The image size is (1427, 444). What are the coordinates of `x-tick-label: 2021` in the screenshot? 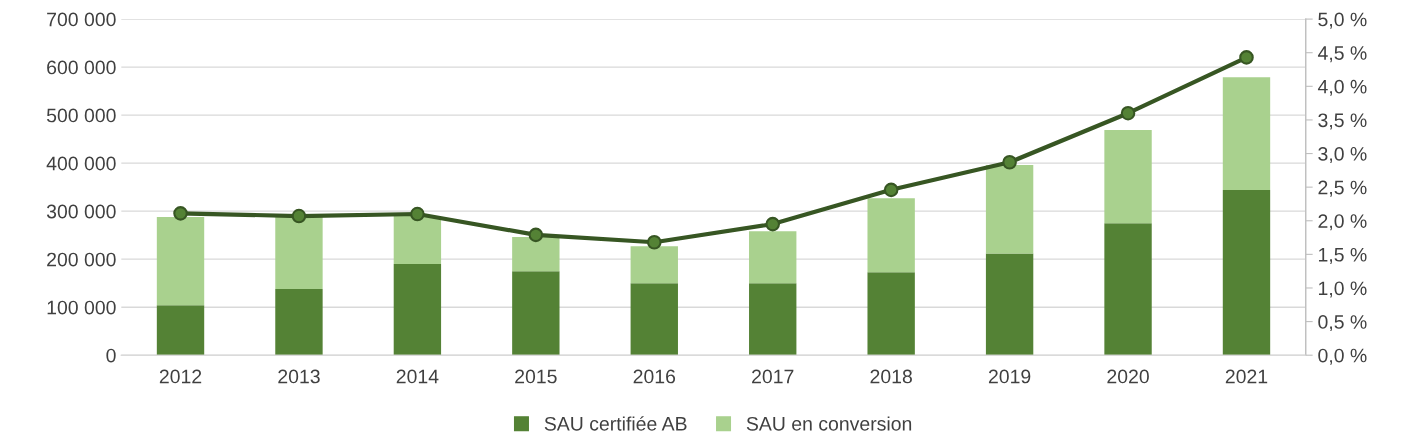 It's located at (1246, 376).